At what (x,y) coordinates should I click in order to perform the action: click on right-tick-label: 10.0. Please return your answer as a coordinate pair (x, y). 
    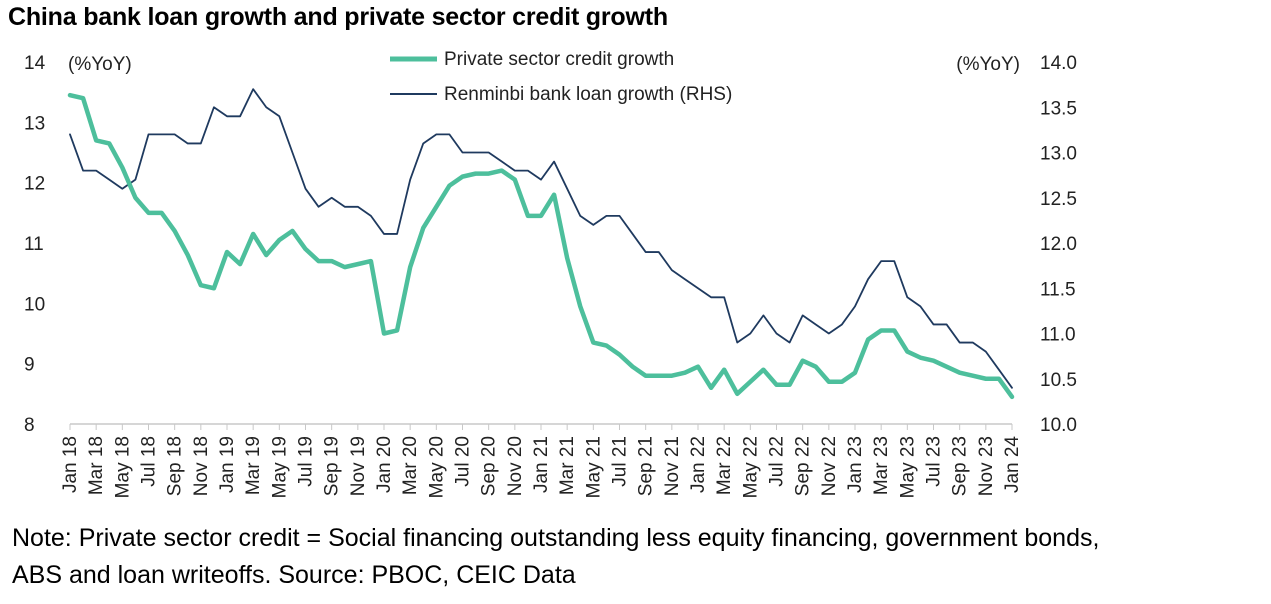
    Looking at the image, I should click on (1058, 425).